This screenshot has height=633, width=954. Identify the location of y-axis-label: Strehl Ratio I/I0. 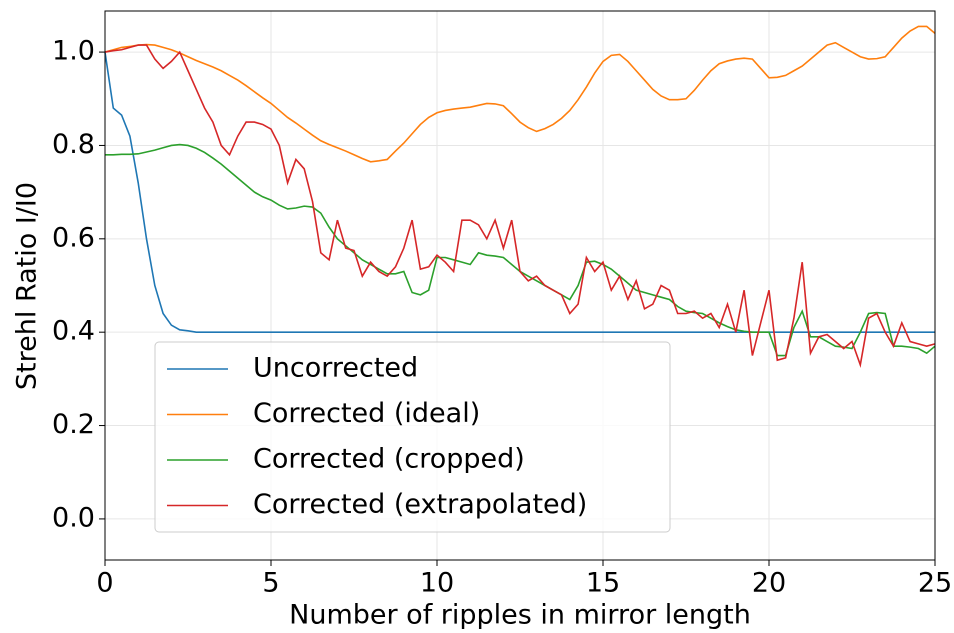
(27, 286).